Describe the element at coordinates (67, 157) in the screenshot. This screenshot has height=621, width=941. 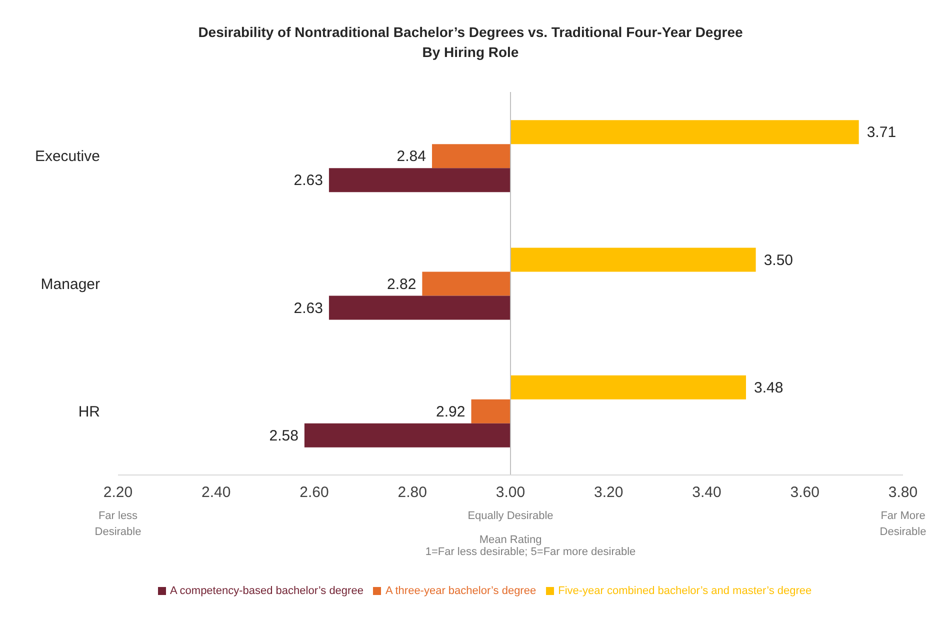
I see `y-tick-label: Executive` at that location.